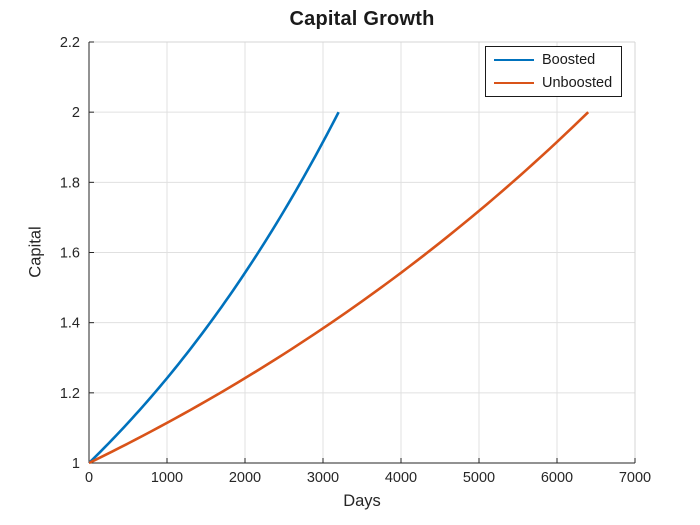  I want to click on x-tick-label-2000: 2000, so click(245, 478).